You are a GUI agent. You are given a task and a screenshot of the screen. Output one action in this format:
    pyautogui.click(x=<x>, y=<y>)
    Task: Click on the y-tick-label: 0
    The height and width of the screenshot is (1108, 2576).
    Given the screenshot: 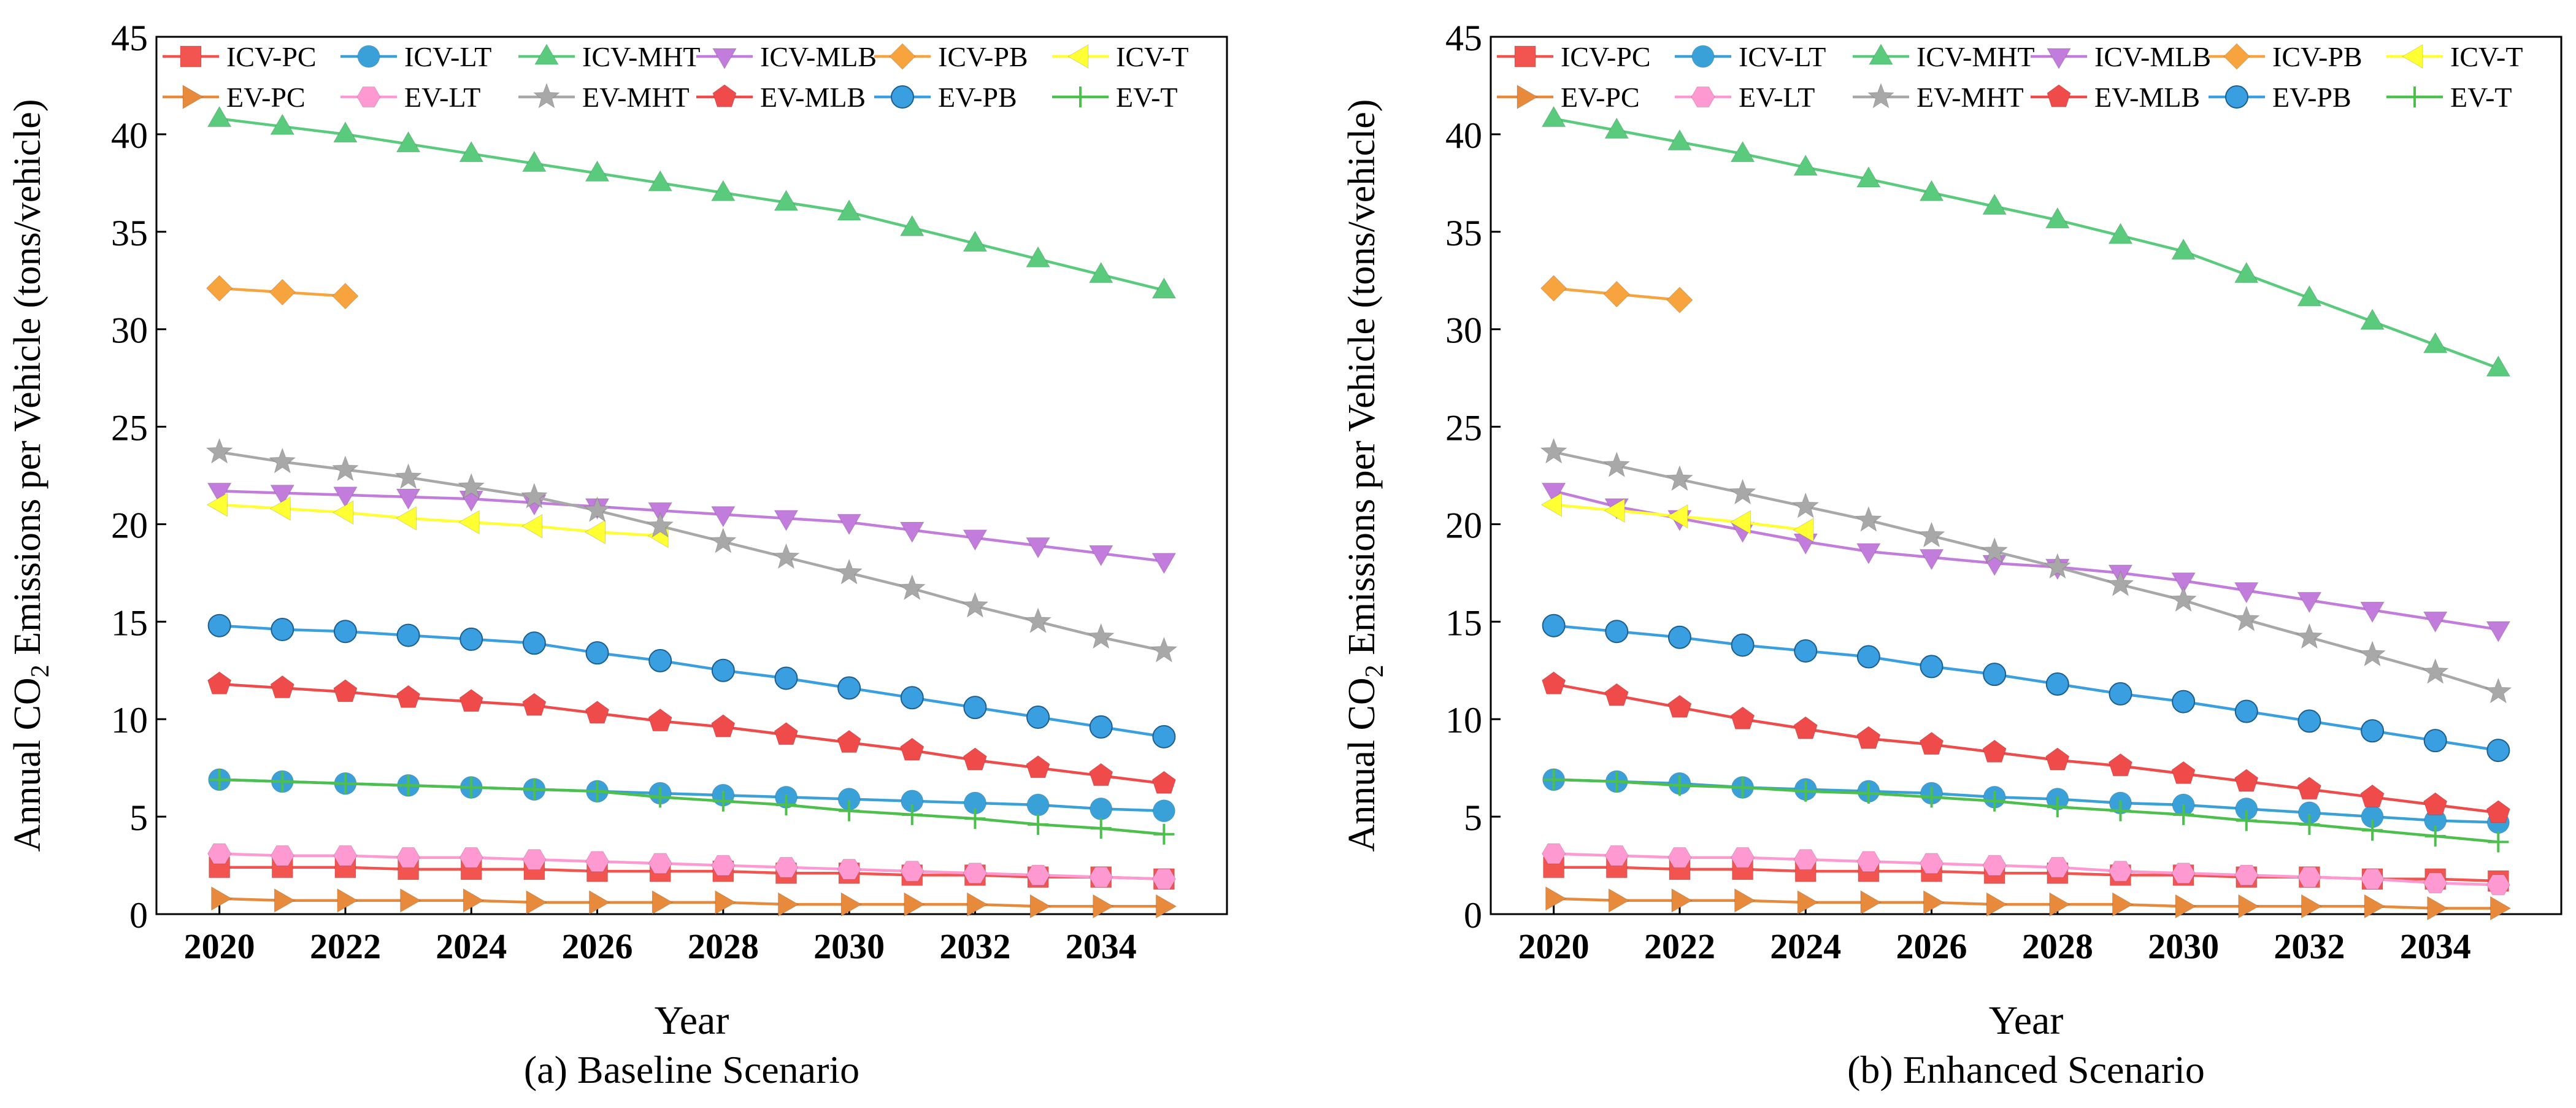 What is the action you would take?
    pyautogui.click(x=138, y=915)
    